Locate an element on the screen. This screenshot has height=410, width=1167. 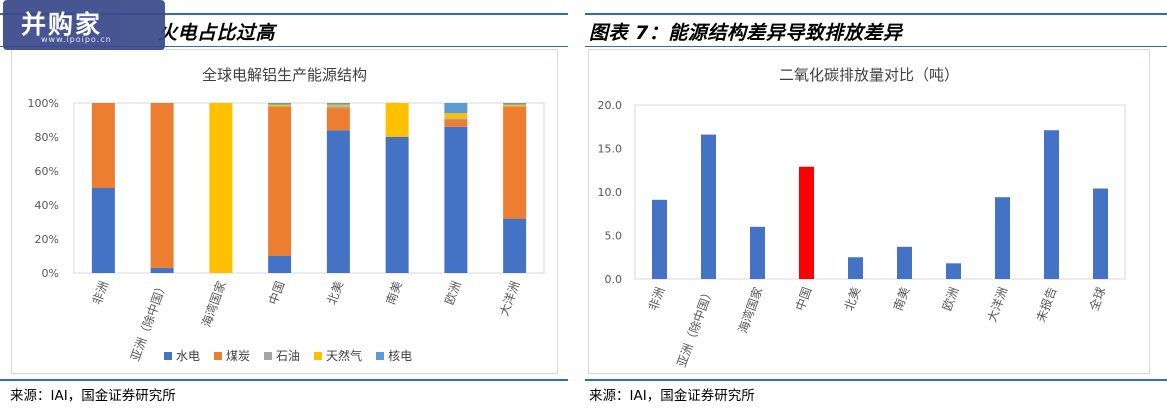
y-tick-label: 100% is located at coordinates (43, 103).